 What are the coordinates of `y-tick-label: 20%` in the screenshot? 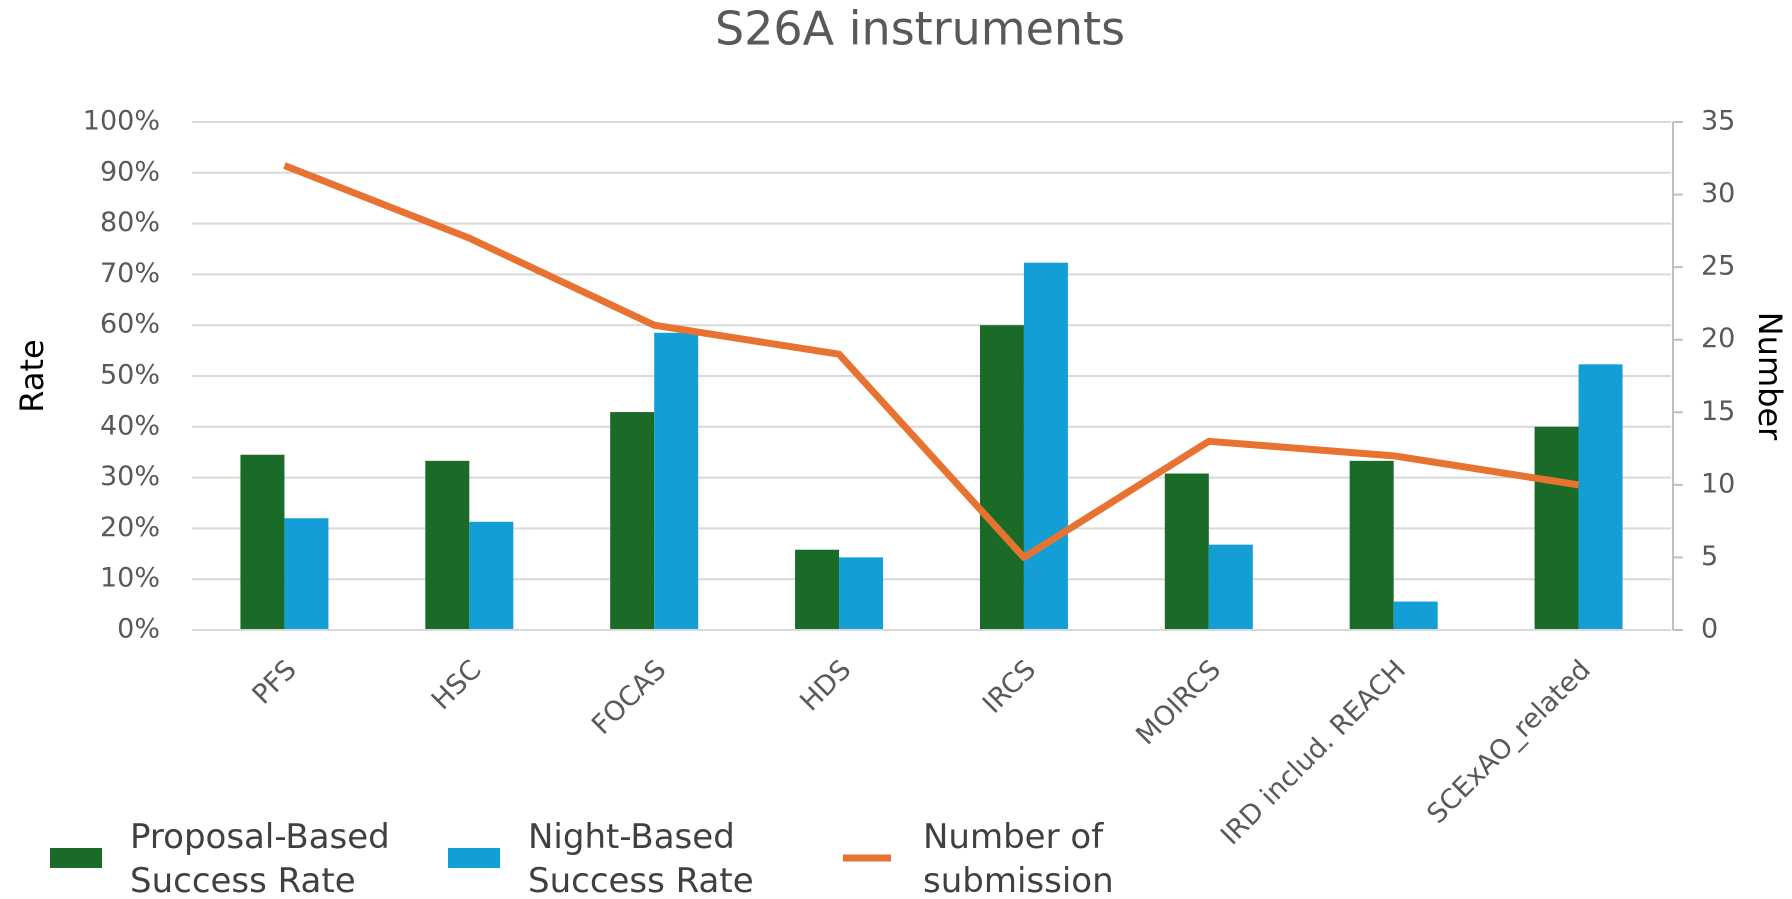 It's located at (130, 527).